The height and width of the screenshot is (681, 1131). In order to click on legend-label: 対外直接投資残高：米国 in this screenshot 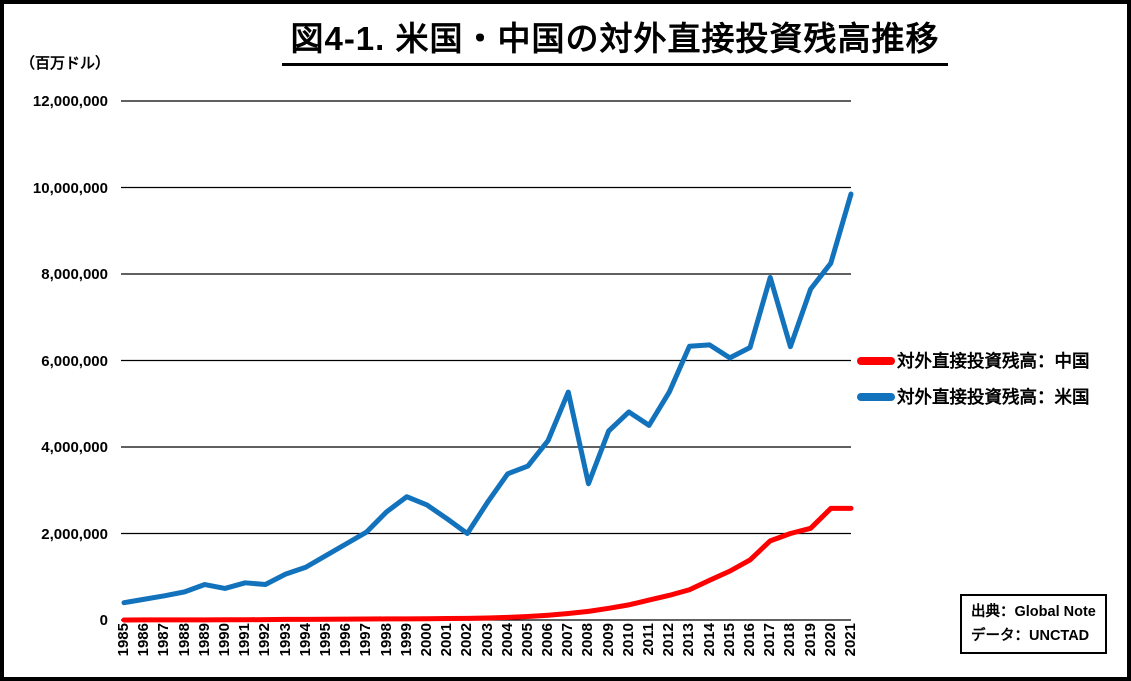, I will do `click(993, 397)`.